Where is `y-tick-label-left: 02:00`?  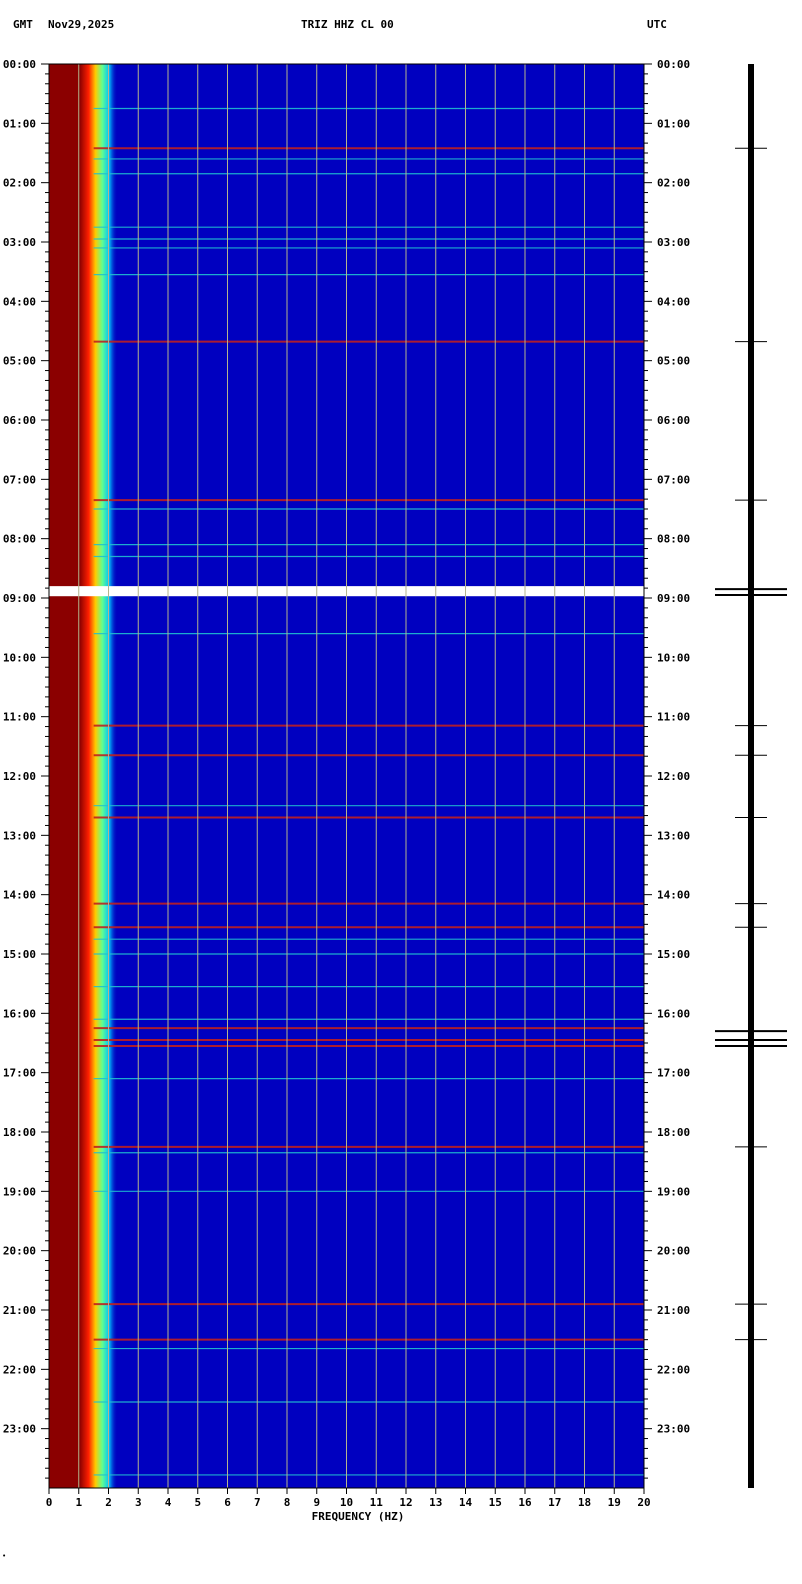
y-tick-label-left: 02:00 is located at coordinates (19, 183).